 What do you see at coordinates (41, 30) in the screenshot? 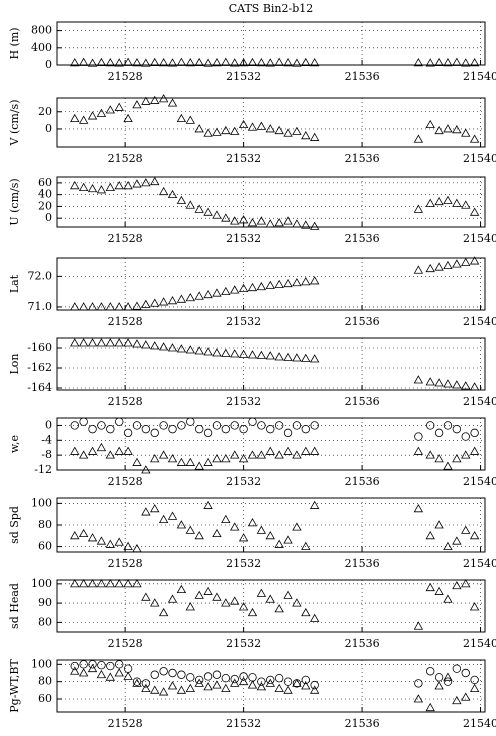
I see `y-tick-label: 800` at bounding box center [41, 30].